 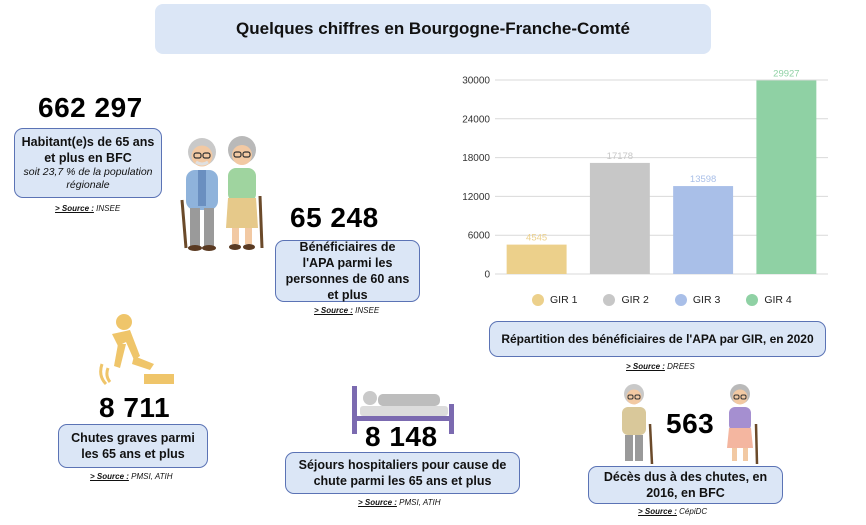 I want to click on chart-legend: GIR 1 GIR 2 GIR 3 GIR 4, so click(x=662, y=300).